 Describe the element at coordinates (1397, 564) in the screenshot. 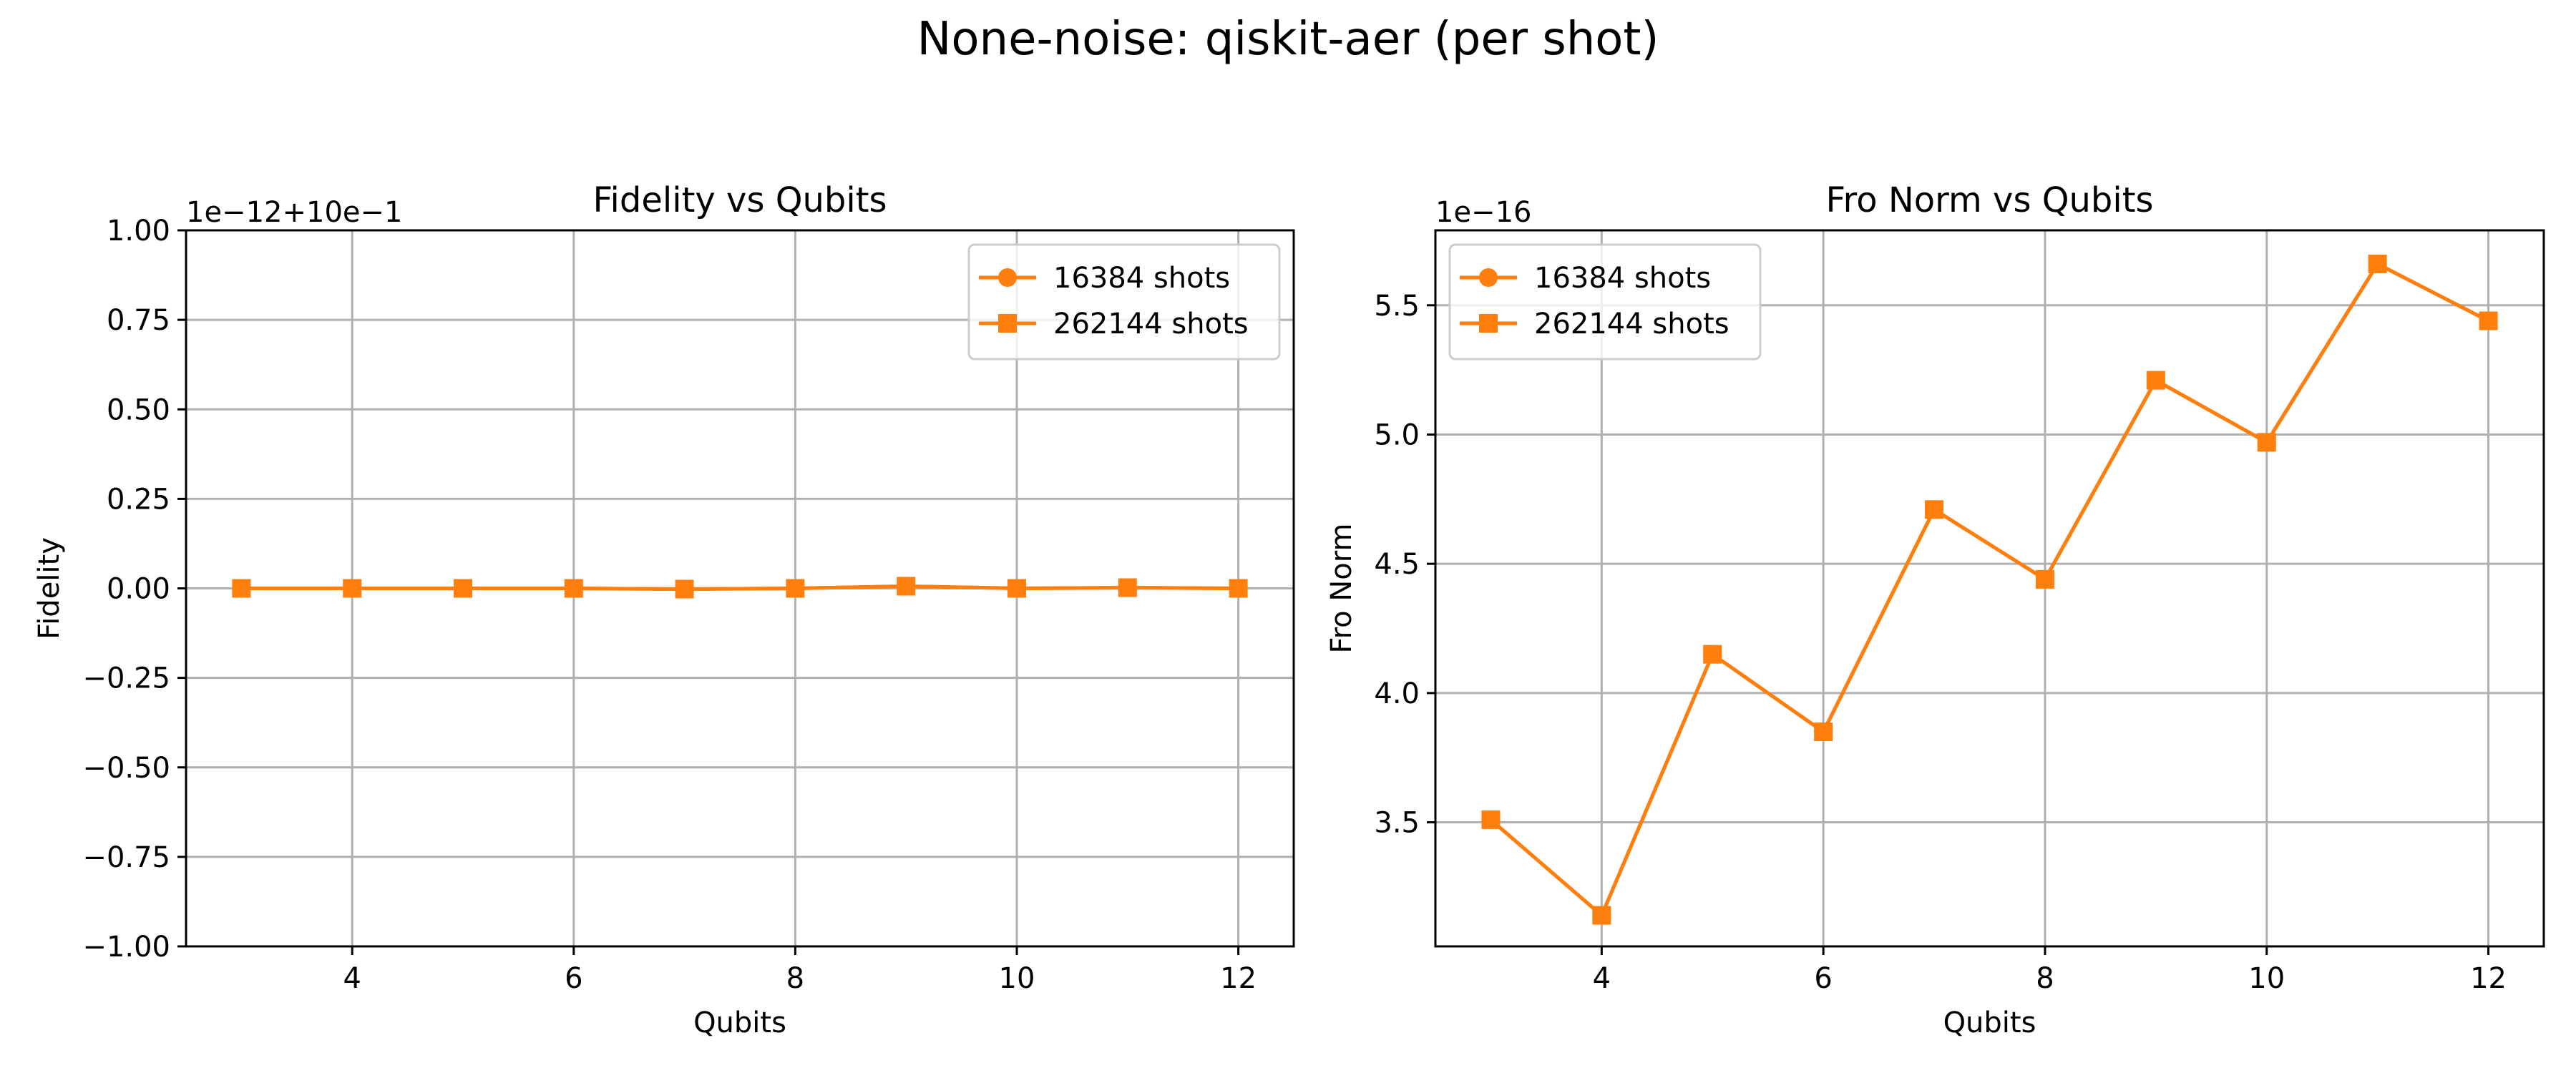

I see `y-tick-label: 4.5` at that location.